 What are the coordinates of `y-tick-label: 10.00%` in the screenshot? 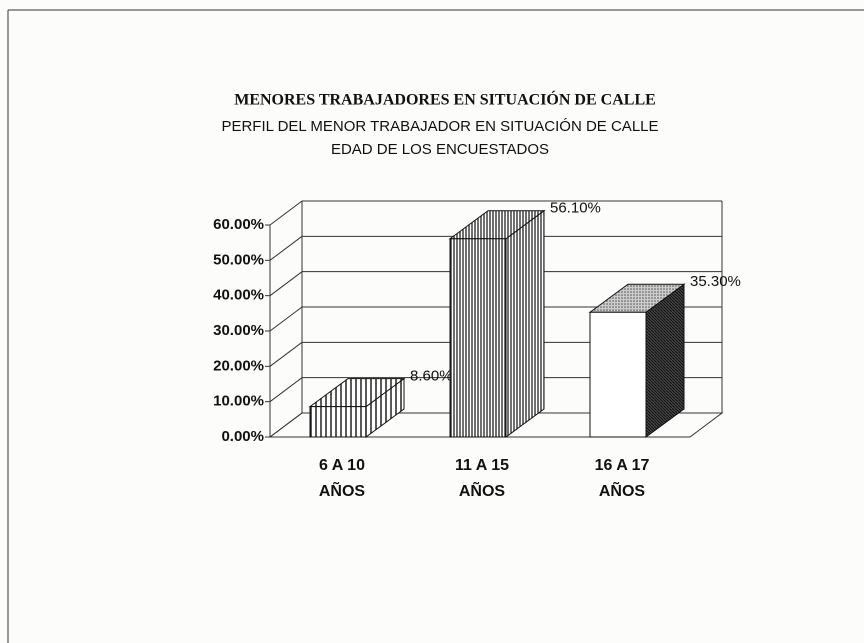 It's located at (238, 401).